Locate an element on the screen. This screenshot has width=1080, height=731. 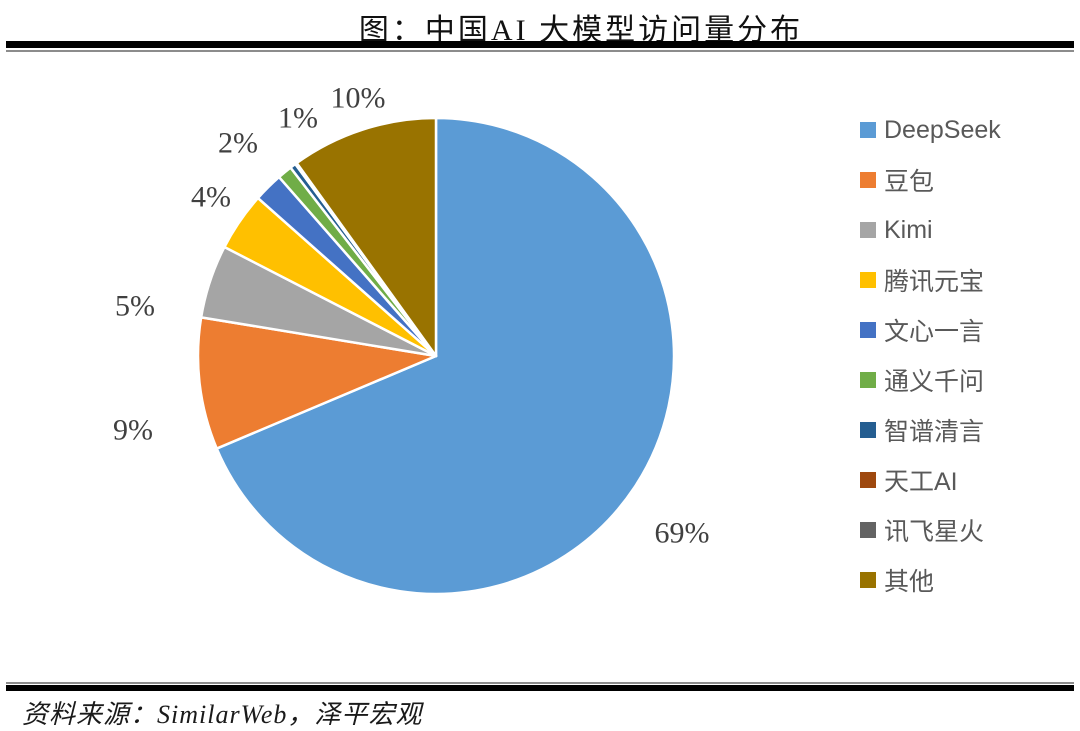
legend-label: 通义千问 is located at coordinates (934, 382).